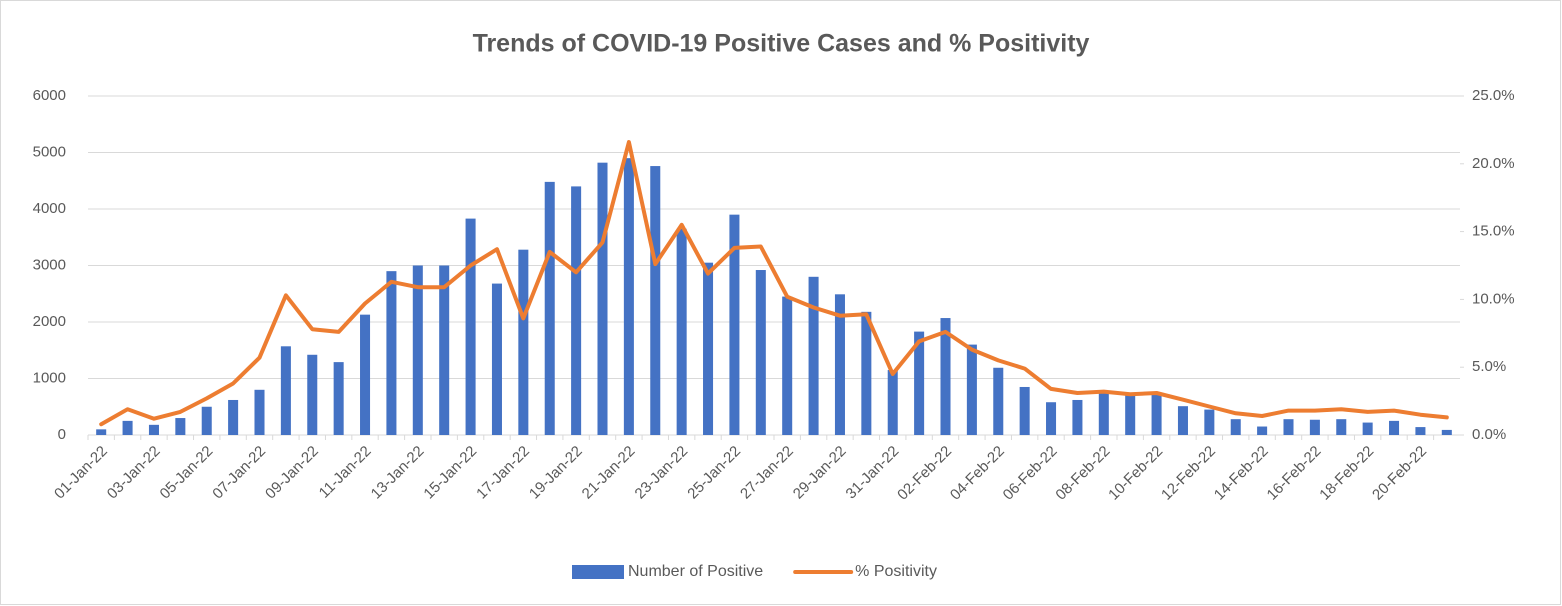 This screenshot has height=606, width=1562. What do you see at coordinates (1489, 366) in the screenshot?
I see `y2-tick-label: 5.0%` at bounding box center [1489, 366].